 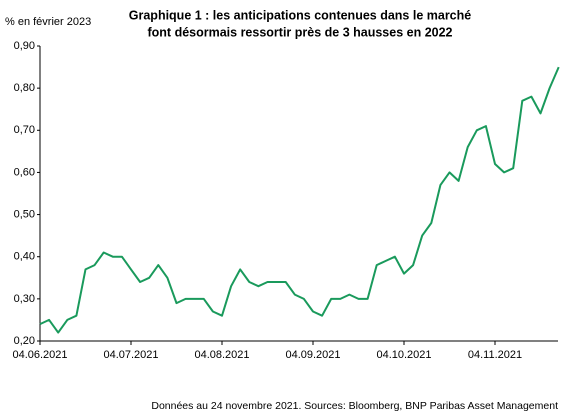 I want to click on y-tick-label: 0,20, so click(x=24, y=341).